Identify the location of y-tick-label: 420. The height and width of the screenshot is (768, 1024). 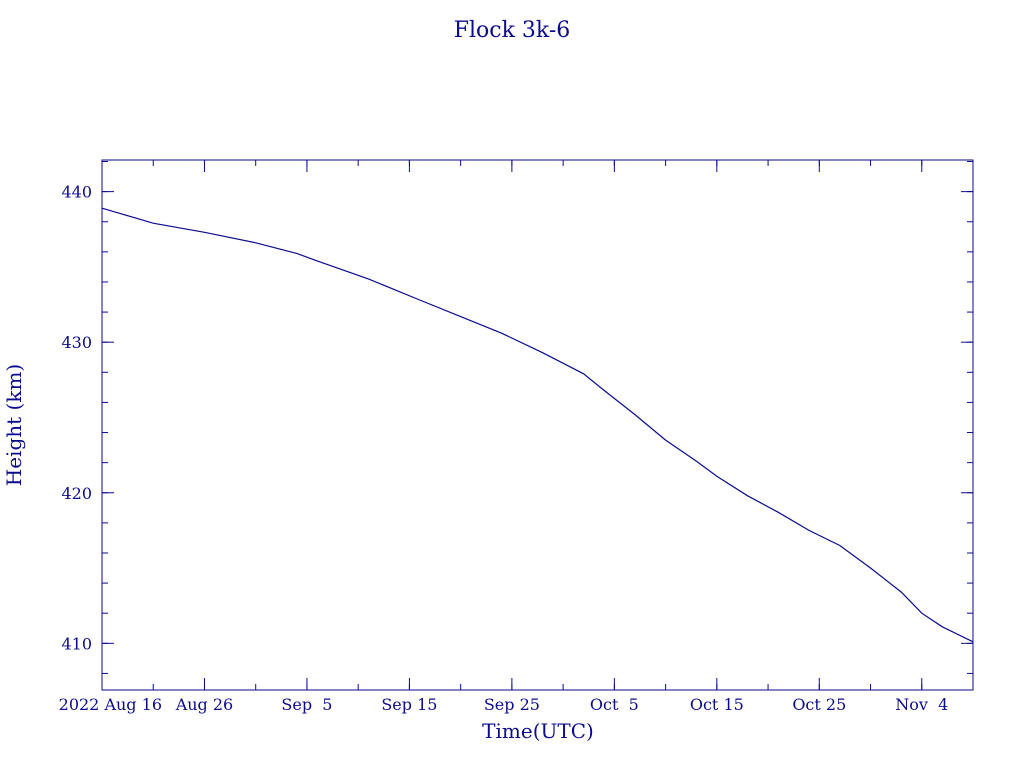
(76, 493).